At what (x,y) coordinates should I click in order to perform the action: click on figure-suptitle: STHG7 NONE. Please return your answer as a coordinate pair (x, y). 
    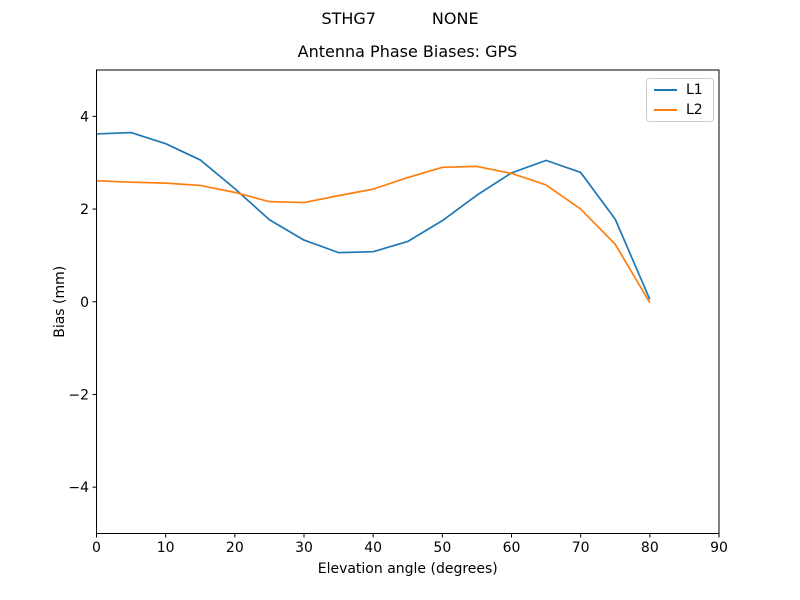
    Looking at the image, I should click on (400, 18).